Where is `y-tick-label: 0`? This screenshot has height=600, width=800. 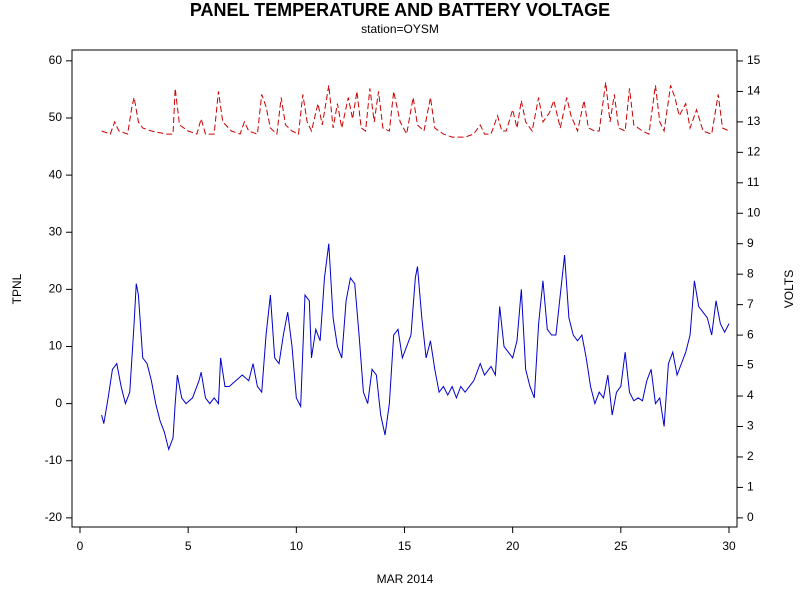
y-tick-label: 0 is located at coordinates (58, 403).